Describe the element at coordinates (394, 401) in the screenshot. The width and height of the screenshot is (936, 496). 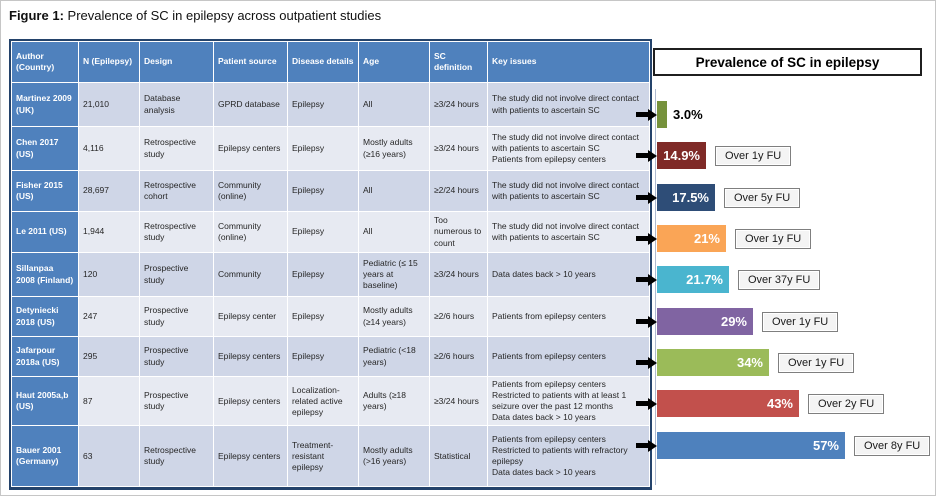
I see `age-cell: Adults (≥18 years)` at that location.